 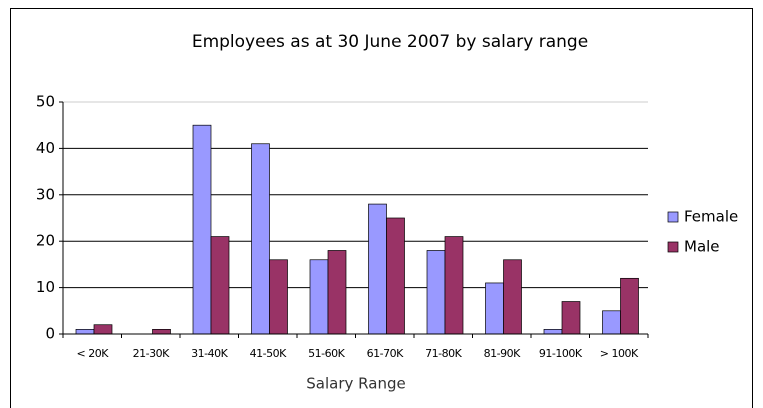 I want to click on x-tick-label: 81-90K, so click(x=502, y=353).